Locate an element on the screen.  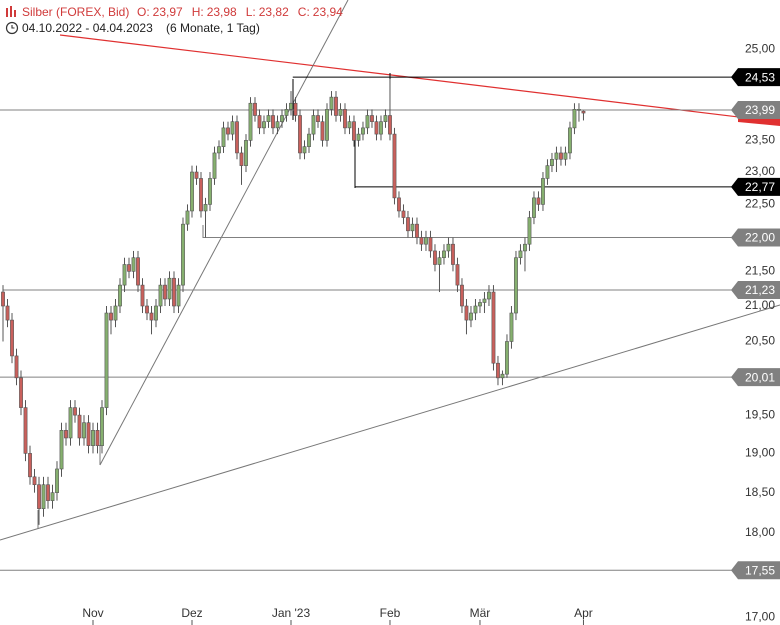
y-tick-label: 23,00 is located at coordinates (760, 171).